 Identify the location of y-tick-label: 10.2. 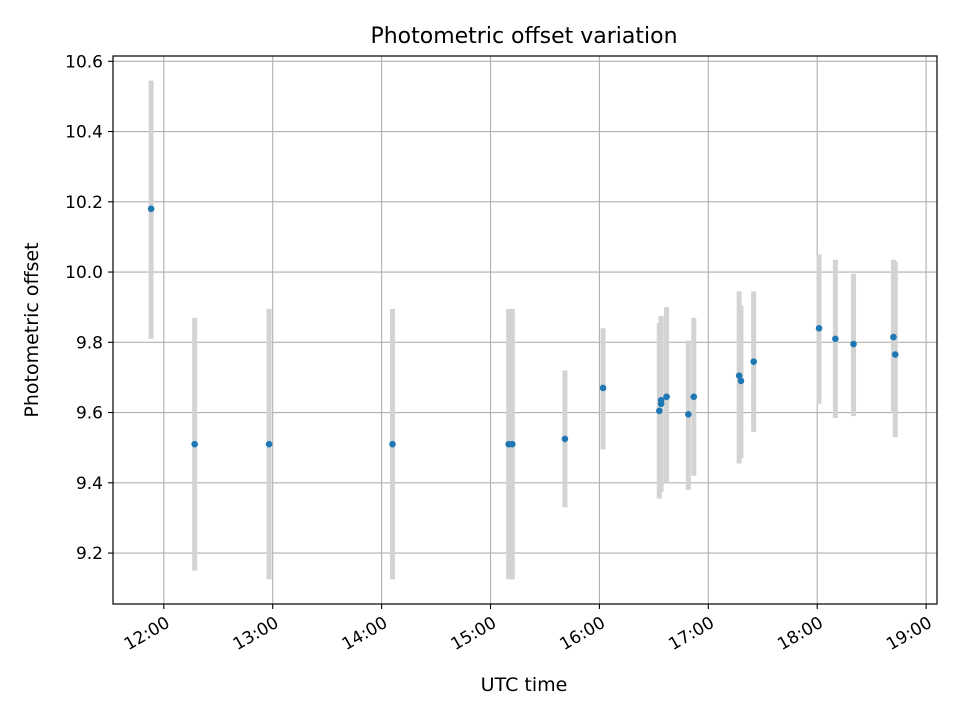
(84, 203).